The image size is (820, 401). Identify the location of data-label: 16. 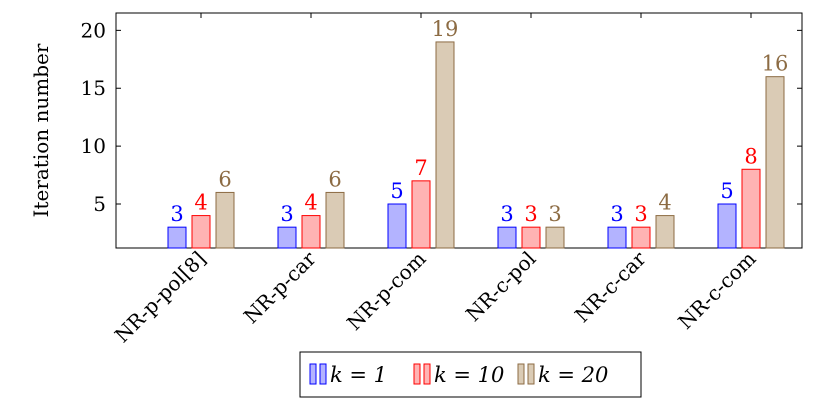
(775, 64).